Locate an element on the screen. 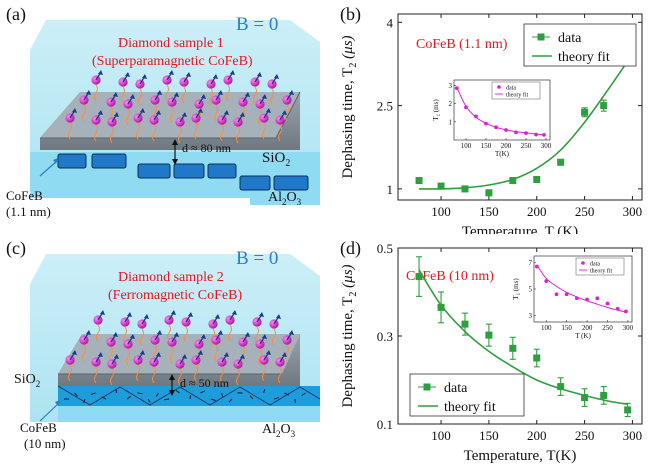 Image resolution: width=663 pixels, height=468 pixels. x-tick-label: 200 is located at coordinates (537, 211).